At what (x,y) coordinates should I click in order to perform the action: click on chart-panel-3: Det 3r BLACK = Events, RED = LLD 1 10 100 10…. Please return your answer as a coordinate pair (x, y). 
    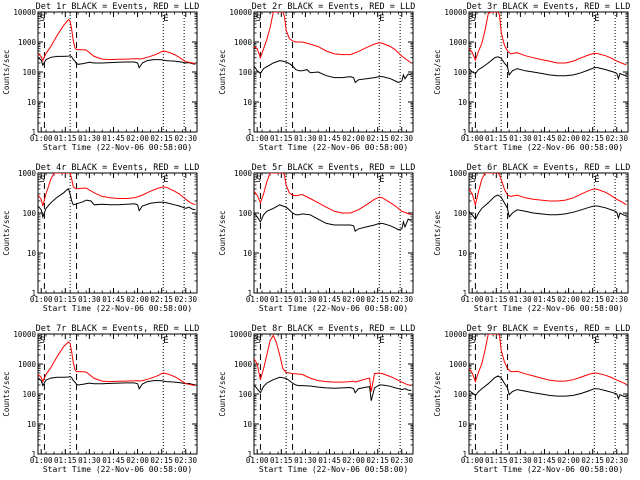
    Looking at the image, I should click on (531, 77).